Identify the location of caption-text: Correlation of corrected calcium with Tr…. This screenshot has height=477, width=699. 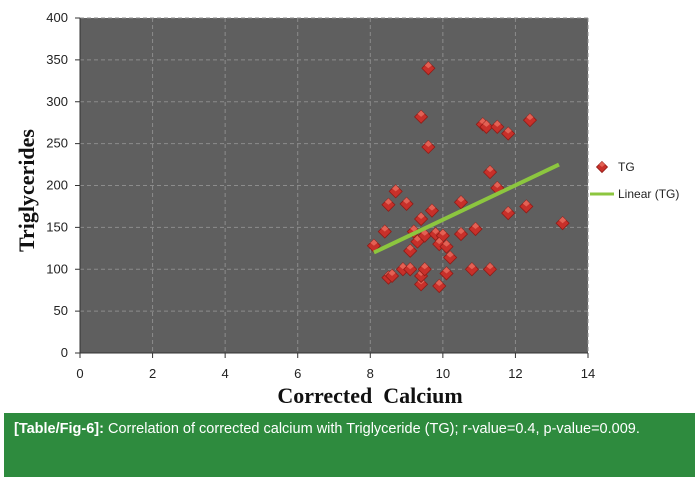
(371, 429).